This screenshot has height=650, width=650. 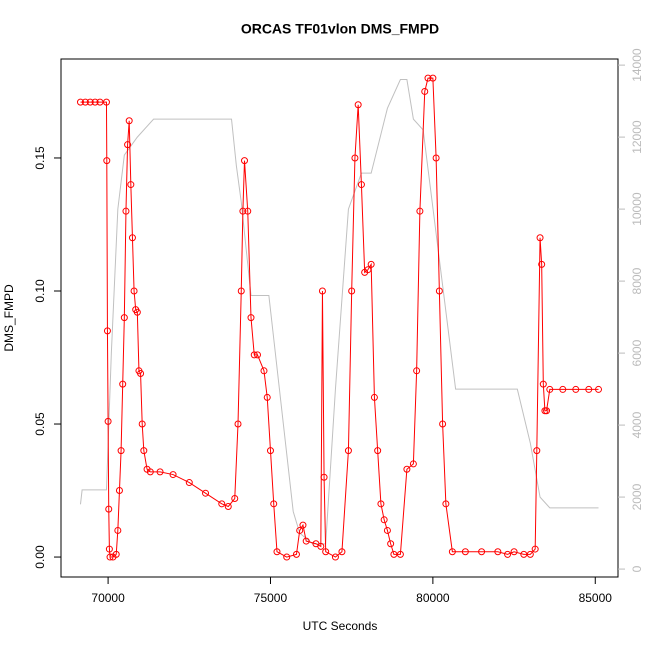 I want to click on y2-tick-label: 12000, so click(x=637, y=137).